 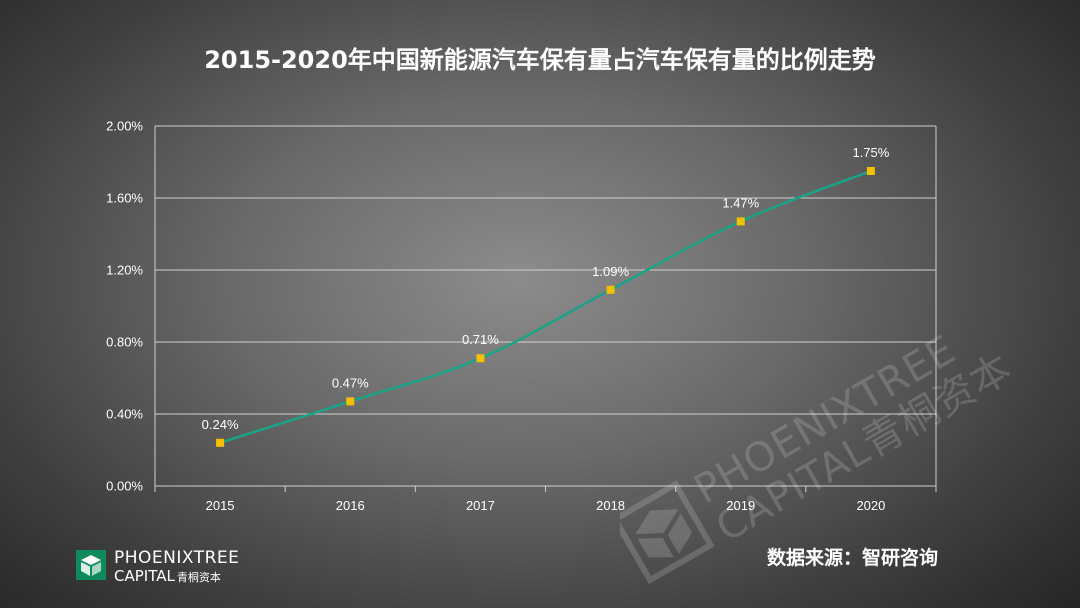 I want to click on y-tick-label: 2.00%, so click(x=124, y=126).